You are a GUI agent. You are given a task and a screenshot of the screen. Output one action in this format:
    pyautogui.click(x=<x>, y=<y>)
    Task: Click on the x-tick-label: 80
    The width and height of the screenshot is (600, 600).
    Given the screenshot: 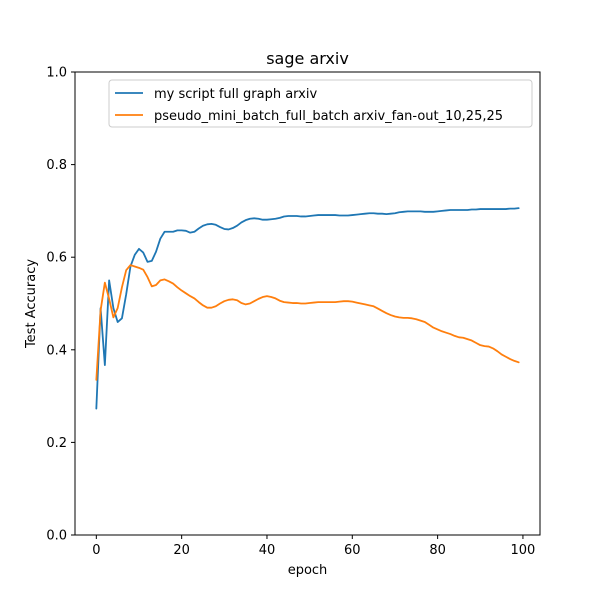 What is the action you would take?
    pyautogui.click(x=437, y=550)
    